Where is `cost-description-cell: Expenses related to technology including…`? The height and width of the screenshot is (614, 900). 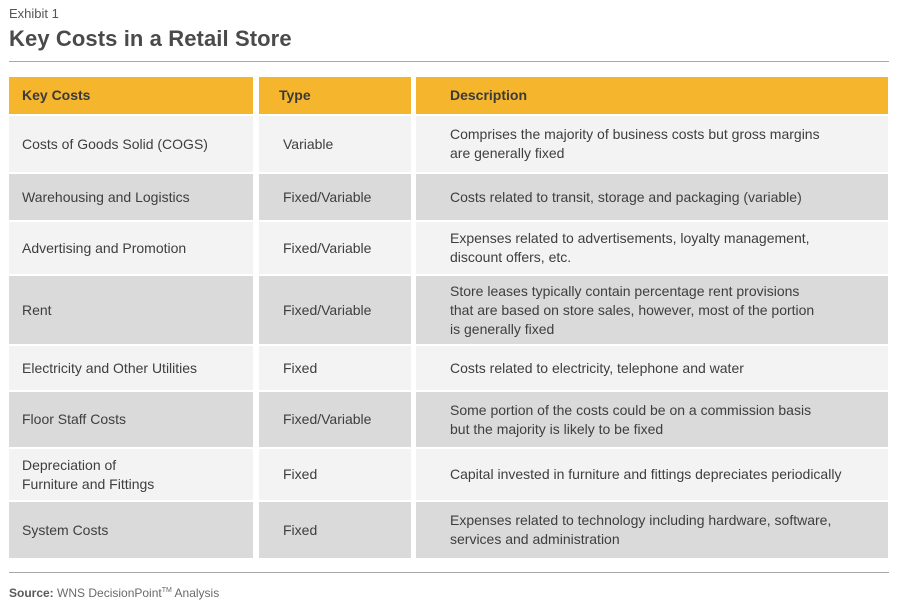 cost-description-cell: Expenses related to technology including… is located at coordinates (652, 530).